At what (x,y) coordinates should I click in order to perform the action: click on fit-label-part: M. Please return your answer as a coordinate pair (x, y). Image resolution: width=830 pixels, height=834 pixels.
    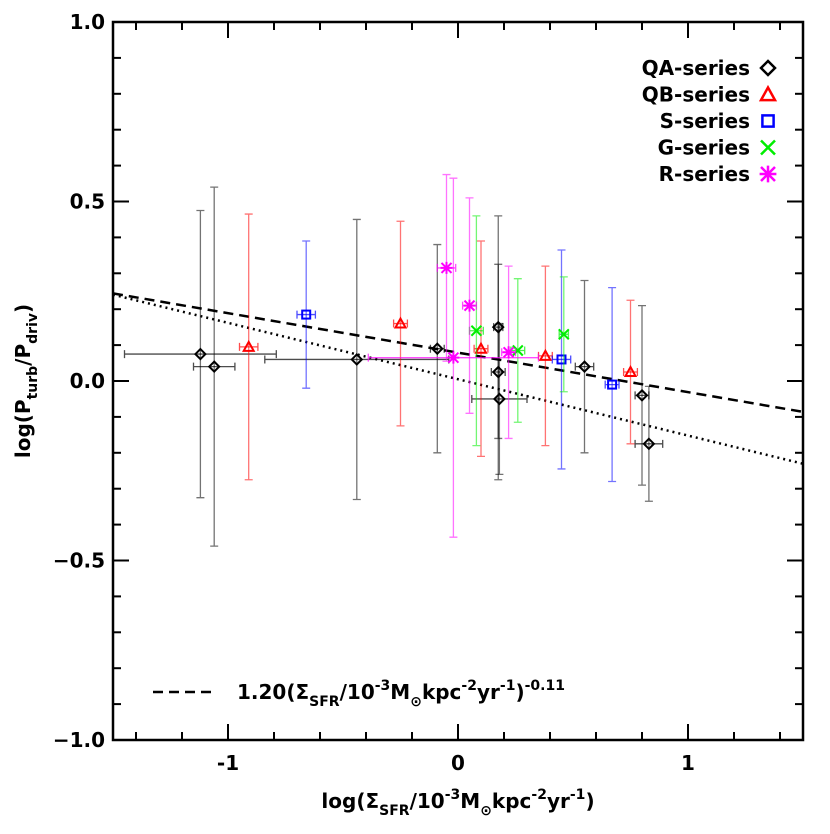
    Looking at the image, I should click on (400, 692).